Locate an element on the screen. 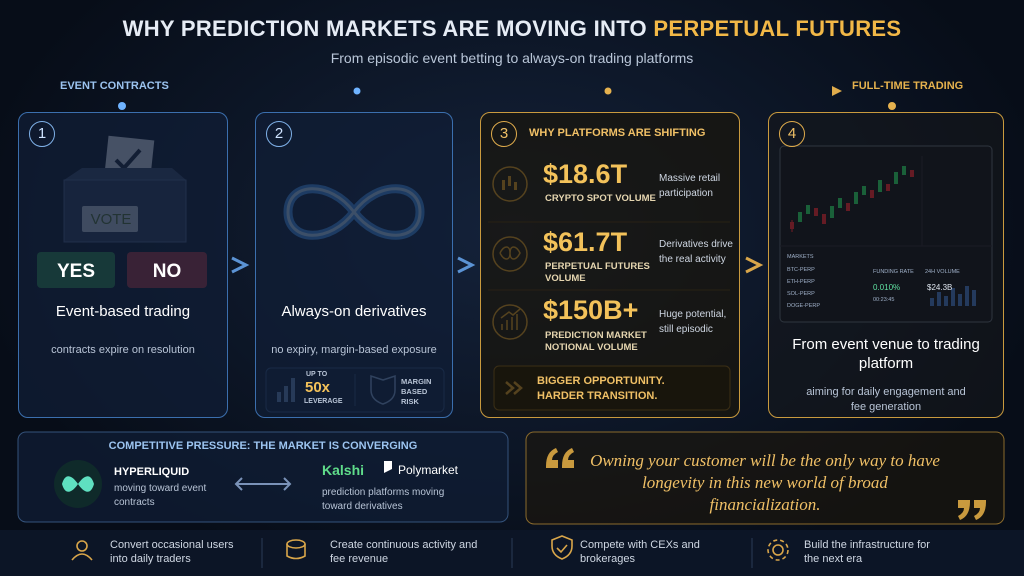  title-highlight: PERPETUAL FUTURES is located at coordinates (777, 28).